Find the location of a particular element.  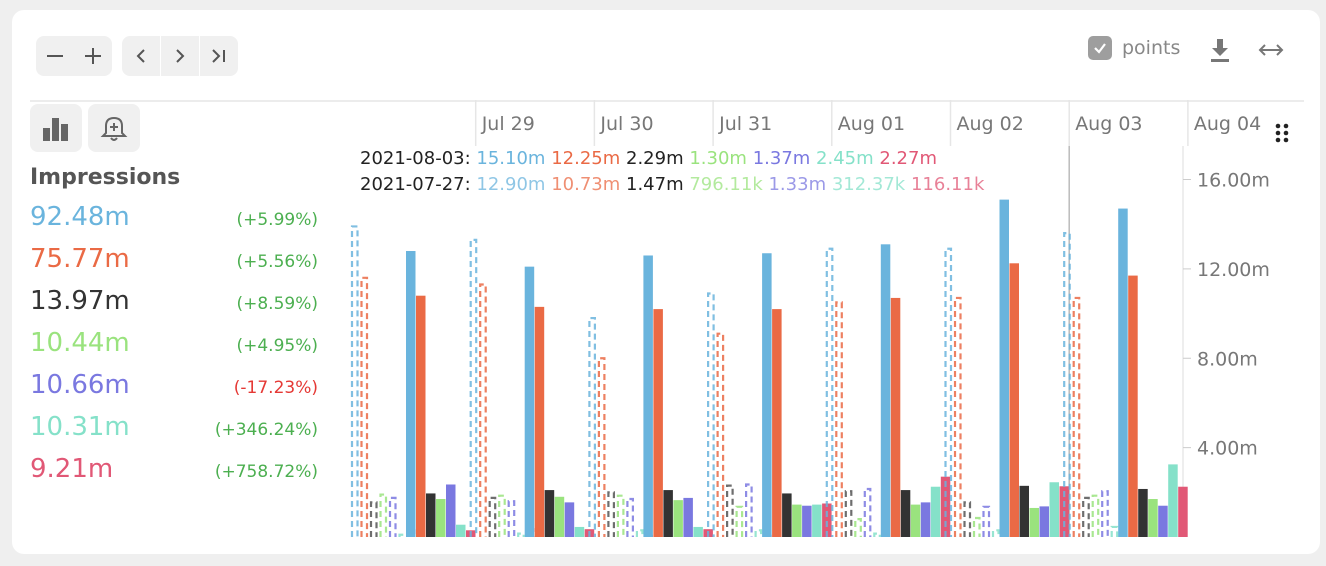

add-alert-button is located at coordinates (114, 128).